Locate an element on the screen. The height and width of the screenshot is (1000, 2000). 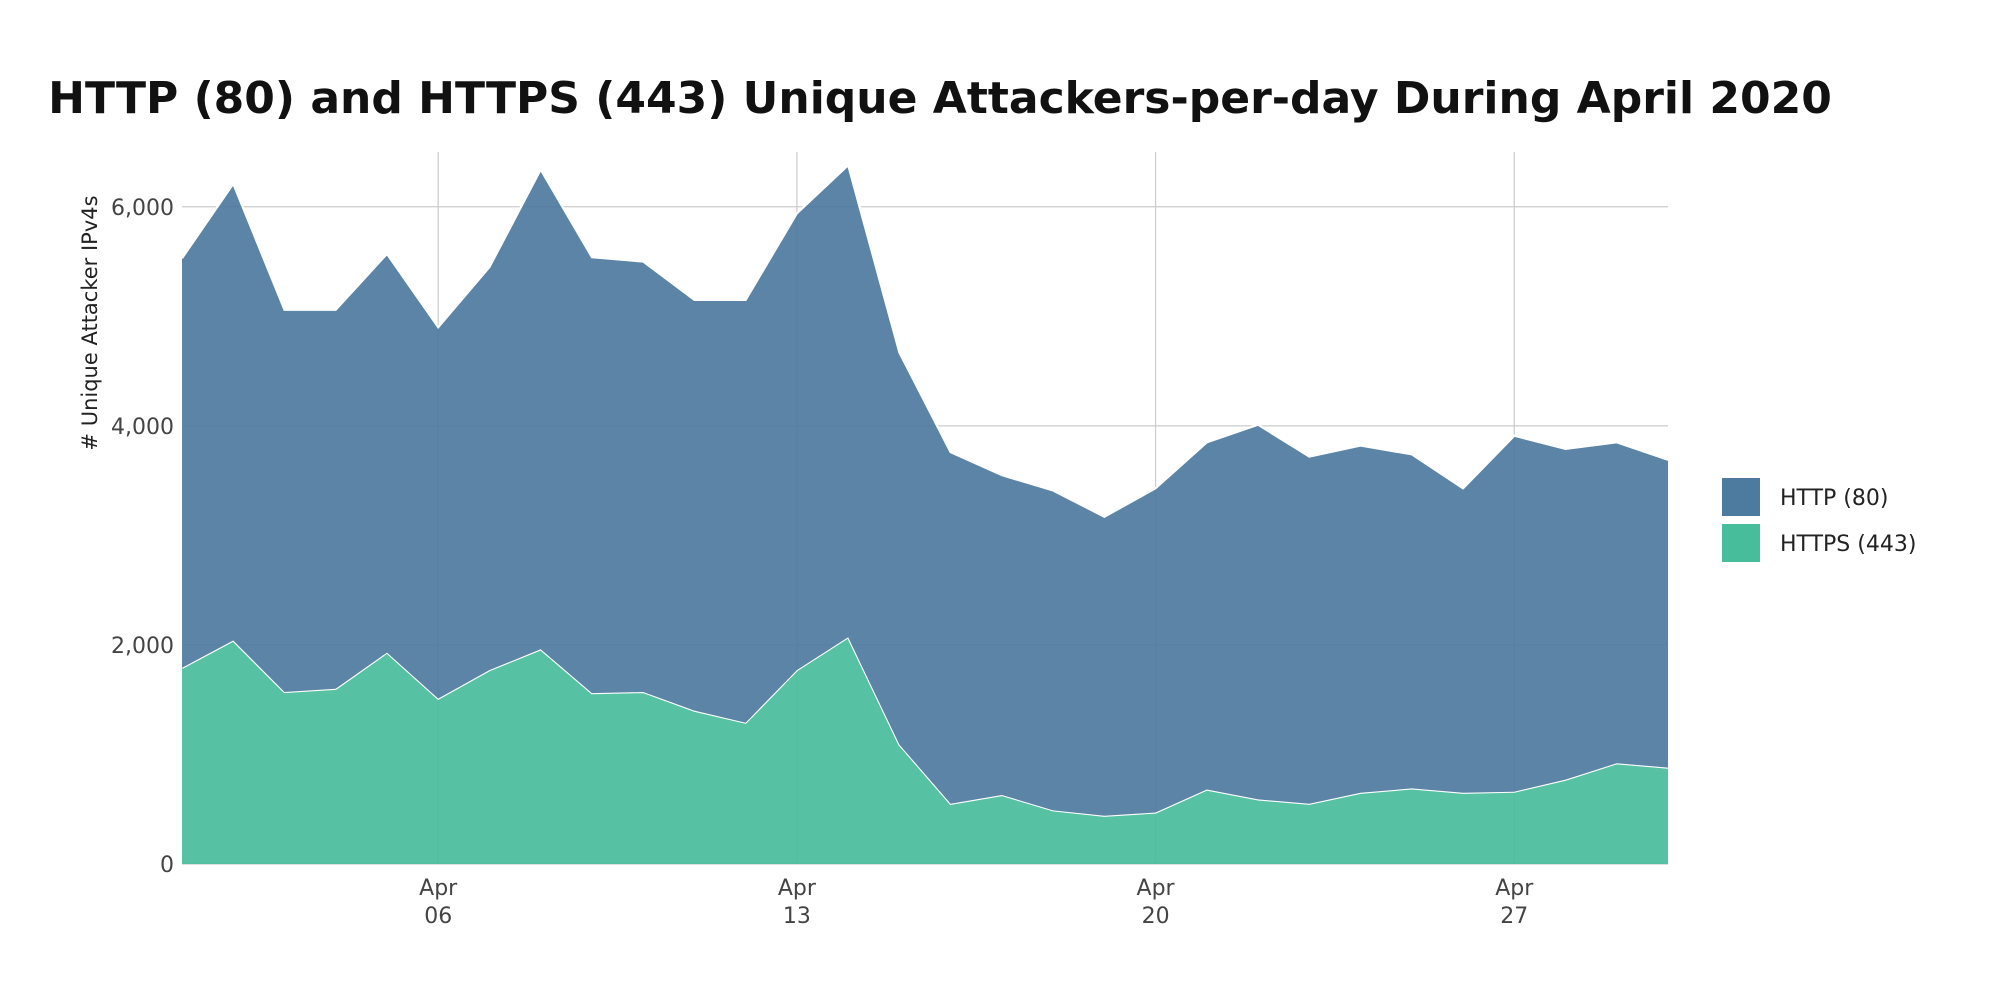
x-tick-label-day: 27 is located at coordinates (1514, 916).